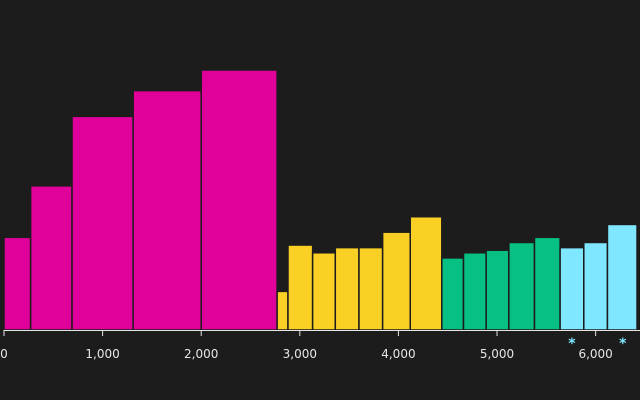 Image resolution: width=640 pixels, height=400 pixels. I want to click on x-tick-label-3: 3,000, so click(300, 354).